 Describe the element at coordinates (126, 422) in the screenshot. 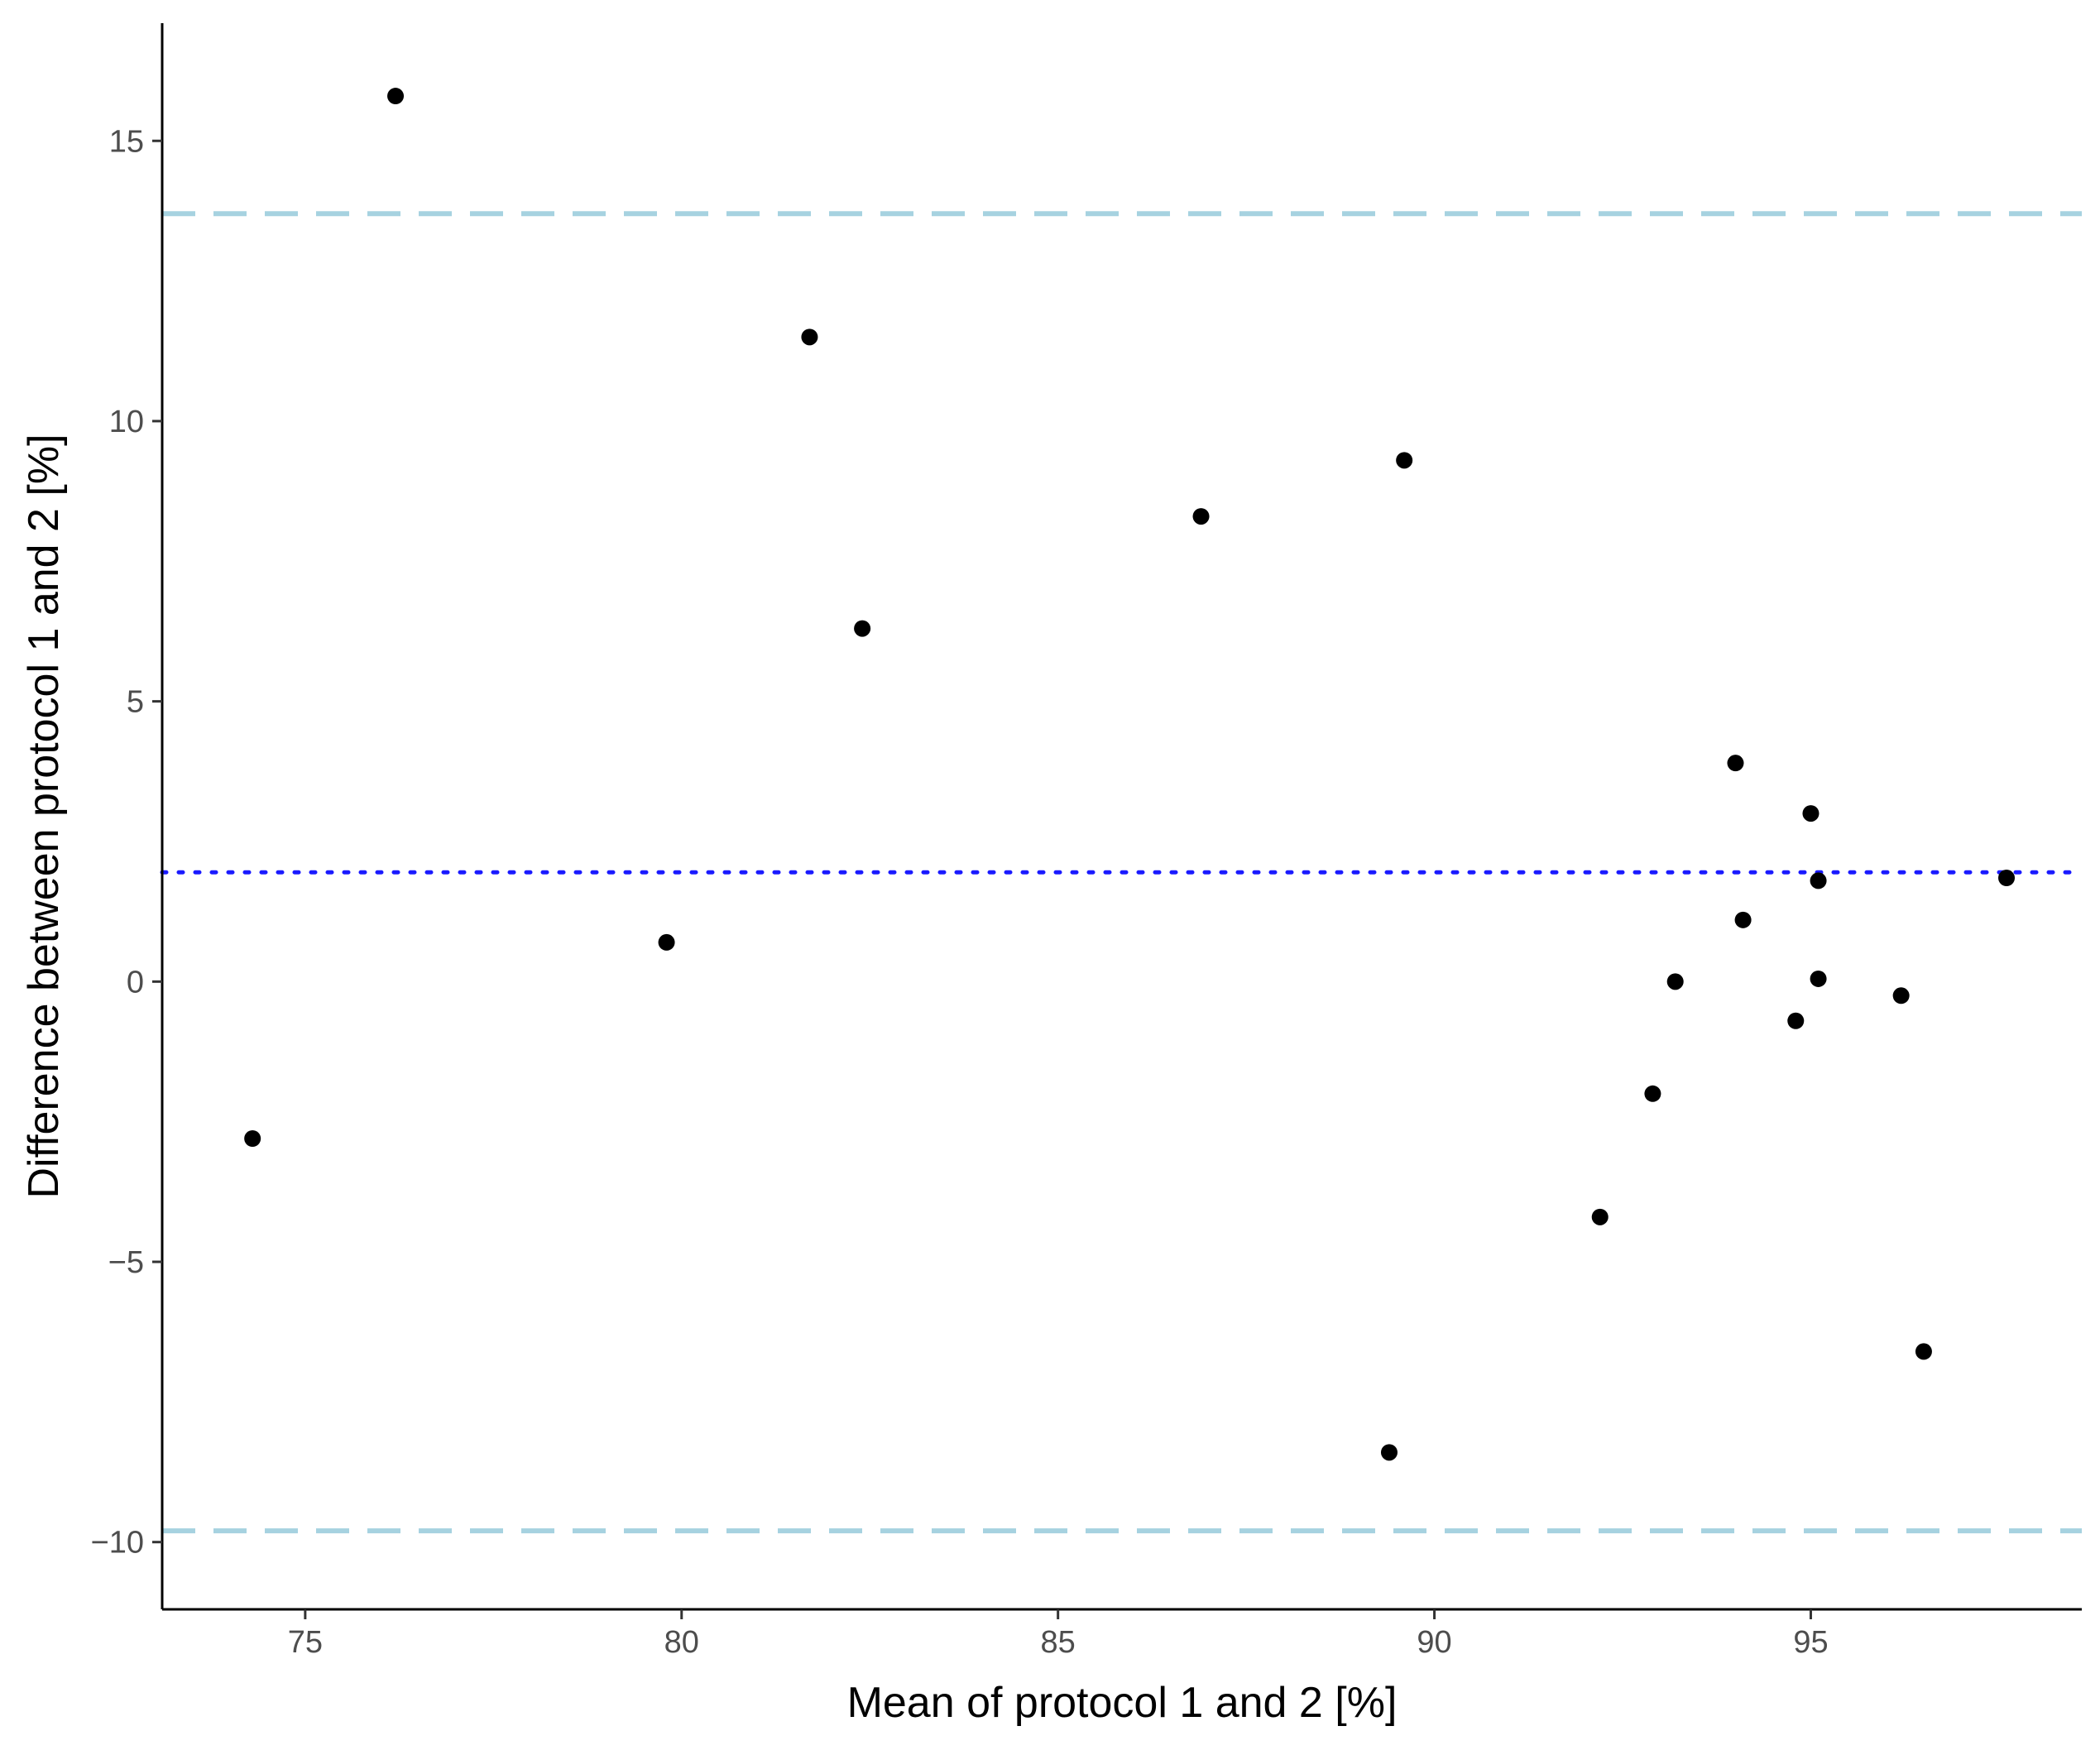

I see `y-tick-label: 10` at that location.